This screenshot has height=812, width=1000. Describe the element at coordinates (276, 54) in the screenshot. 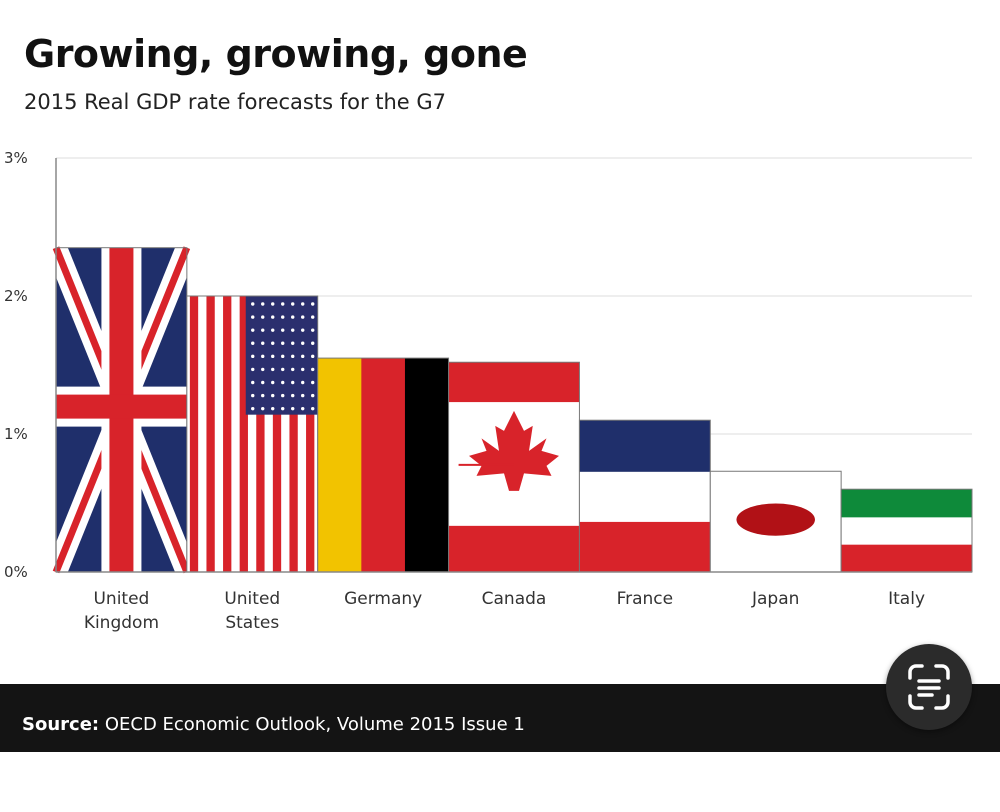

I see `chart-title: Growing, growing, gone` at that location.